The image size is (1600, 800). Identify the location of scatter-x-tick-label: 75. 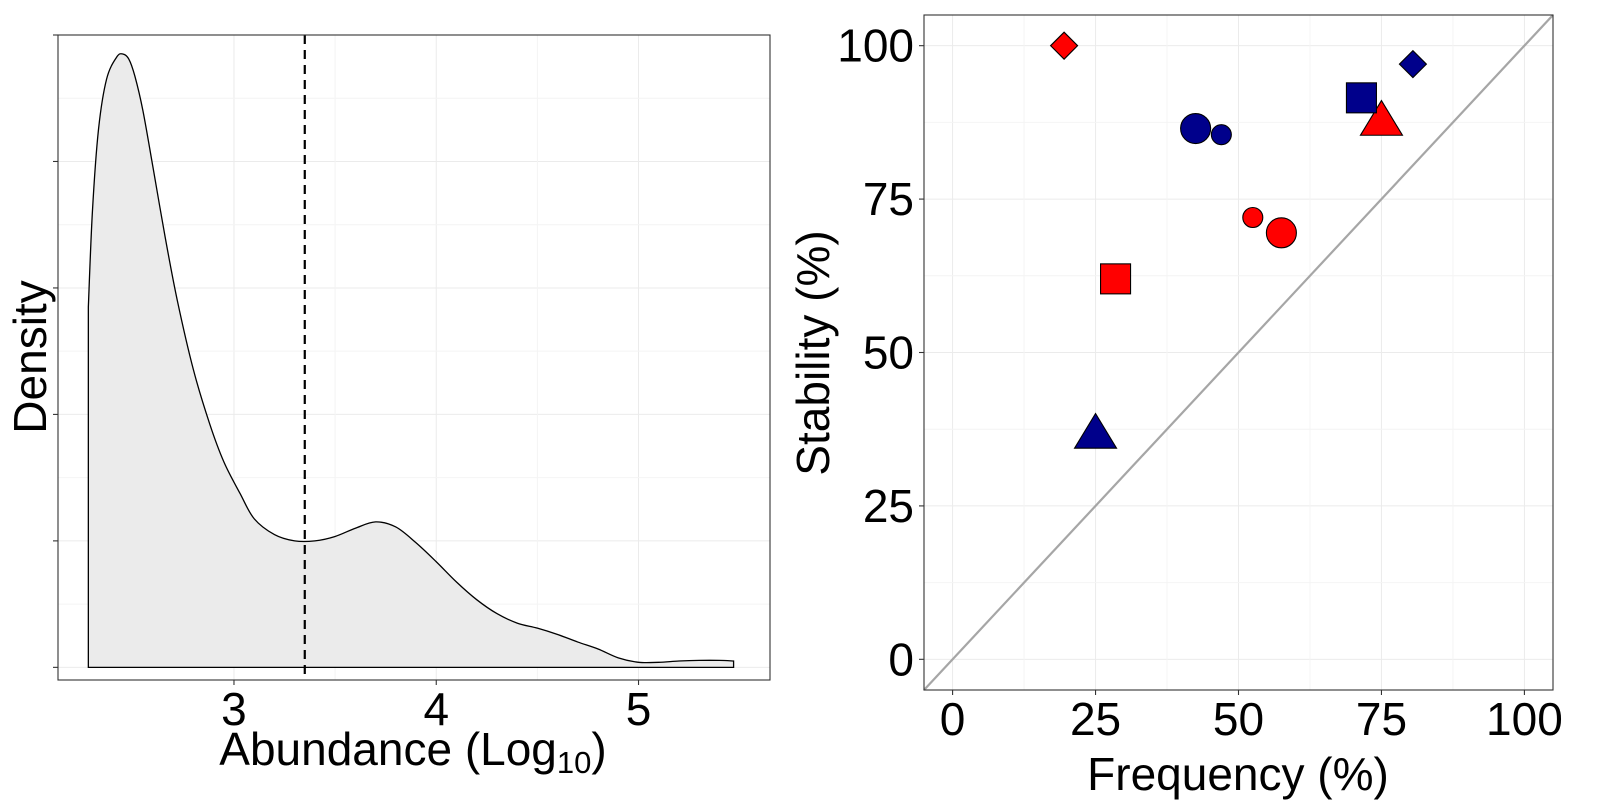
(1381, 719).